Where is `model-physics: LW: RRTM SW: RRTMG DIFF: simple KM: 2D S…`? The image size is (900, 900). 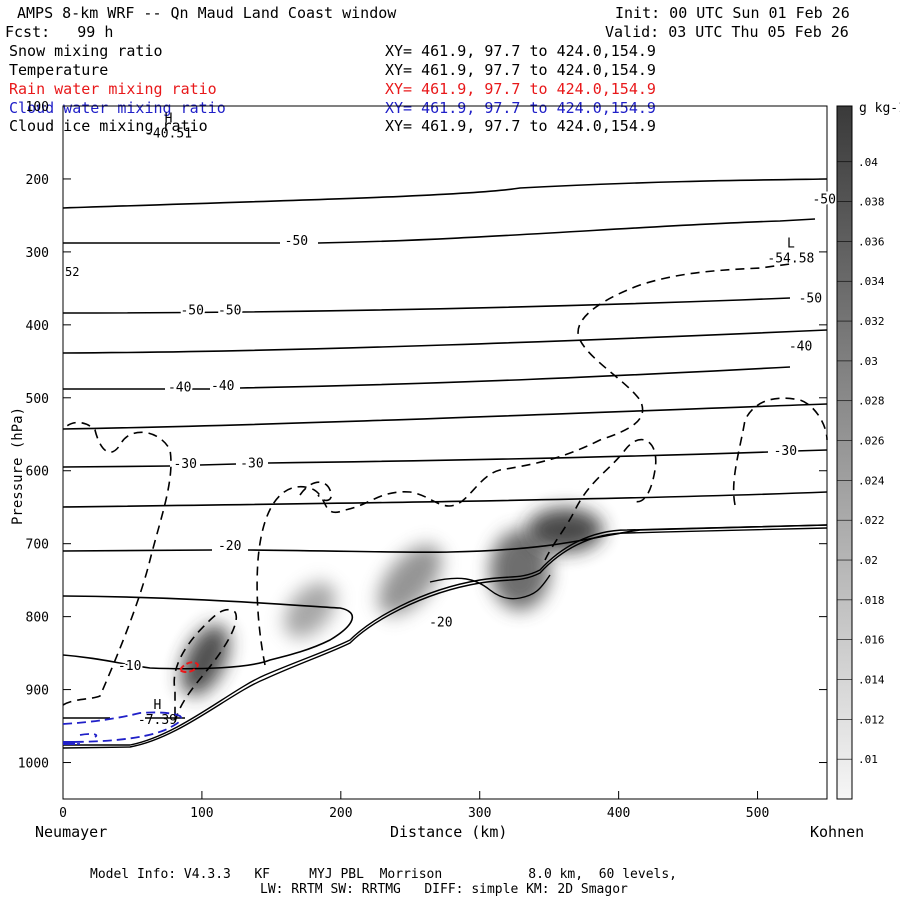
model-physics: LW: RRTM SW: RRTMG DIFF: simple KM: 2D S… is located at coordinates (444, 889).